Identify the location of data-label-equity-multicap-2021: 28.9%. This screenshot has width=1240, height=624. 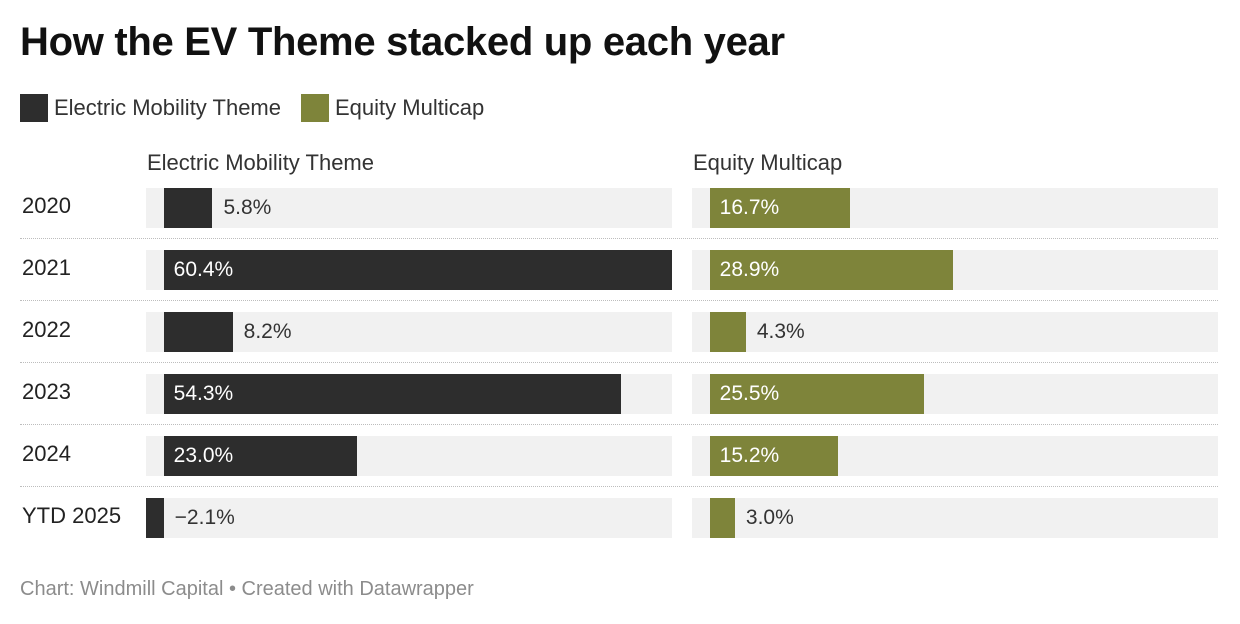
(749, 269).